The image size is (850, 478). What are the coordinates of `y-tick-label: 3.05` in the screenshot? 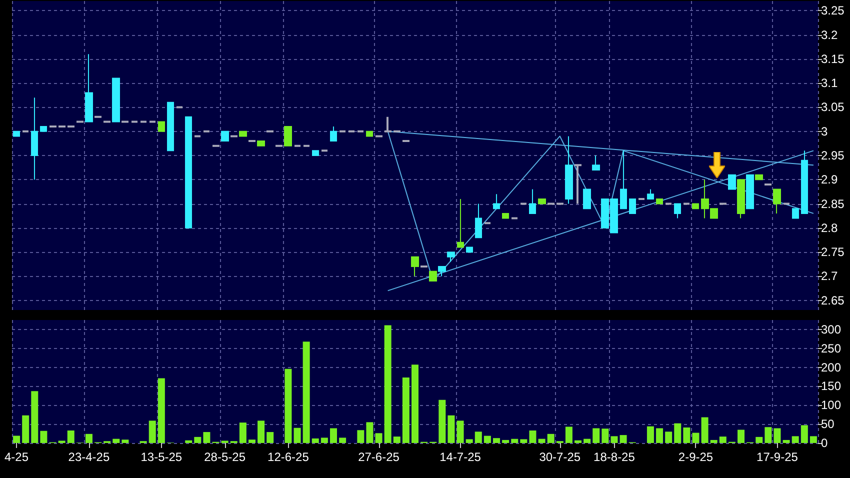 It's located at (833, 107).